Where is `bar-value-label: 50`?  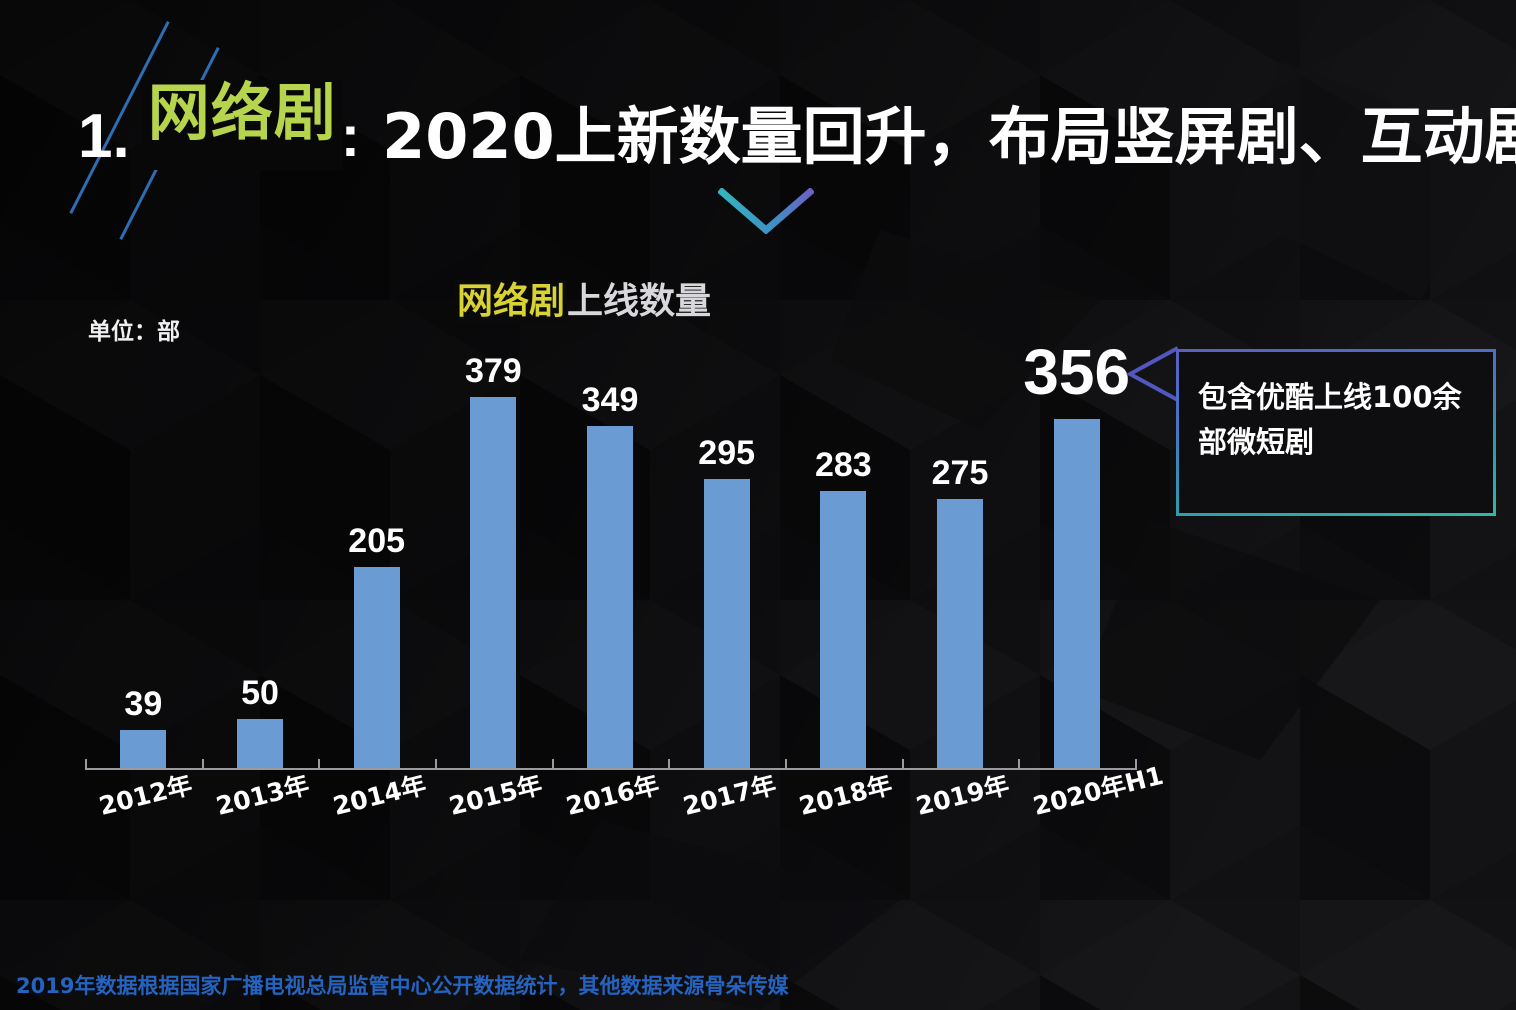 bar-value-label: 50 is located at coordinates (260, 693).